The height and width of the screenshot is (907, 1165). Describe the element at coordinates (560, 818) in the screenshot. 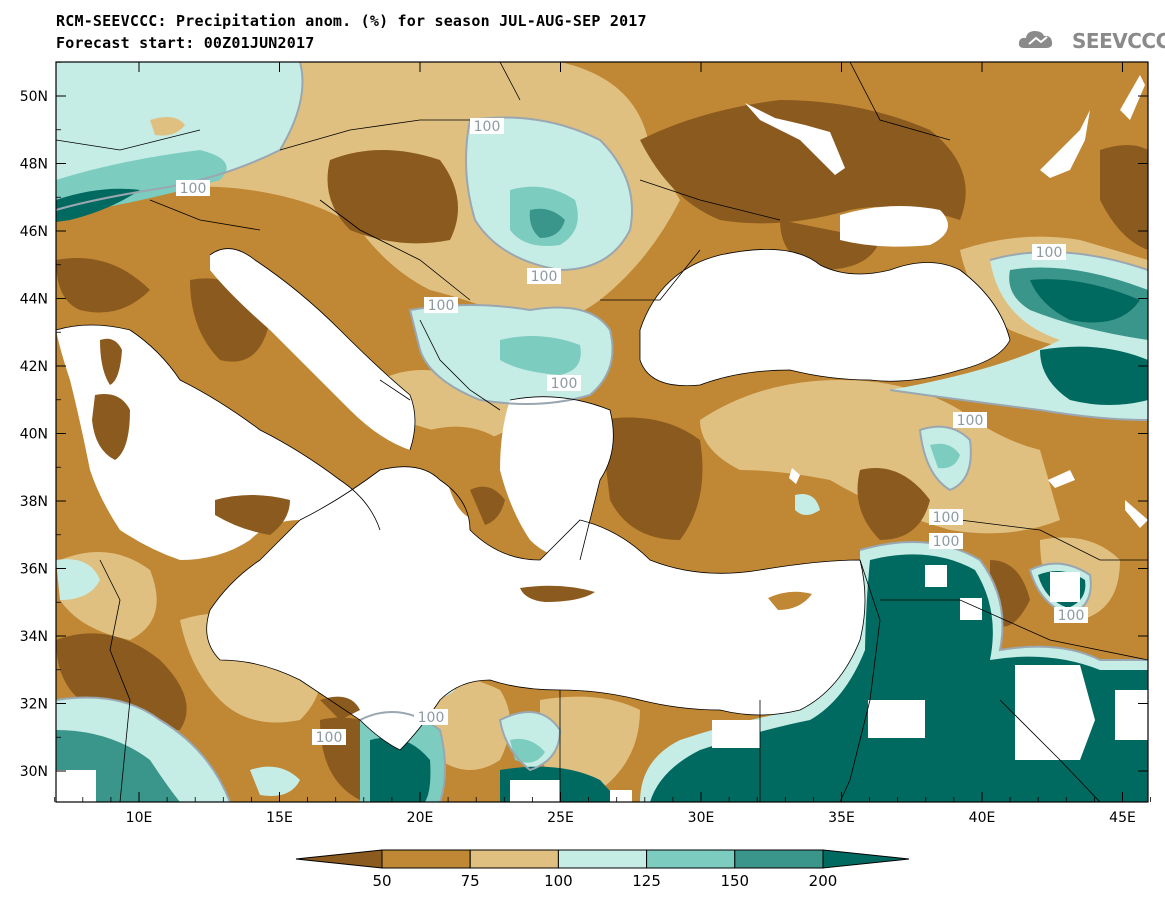

I see `lon-tick-label: 25E` at that location.